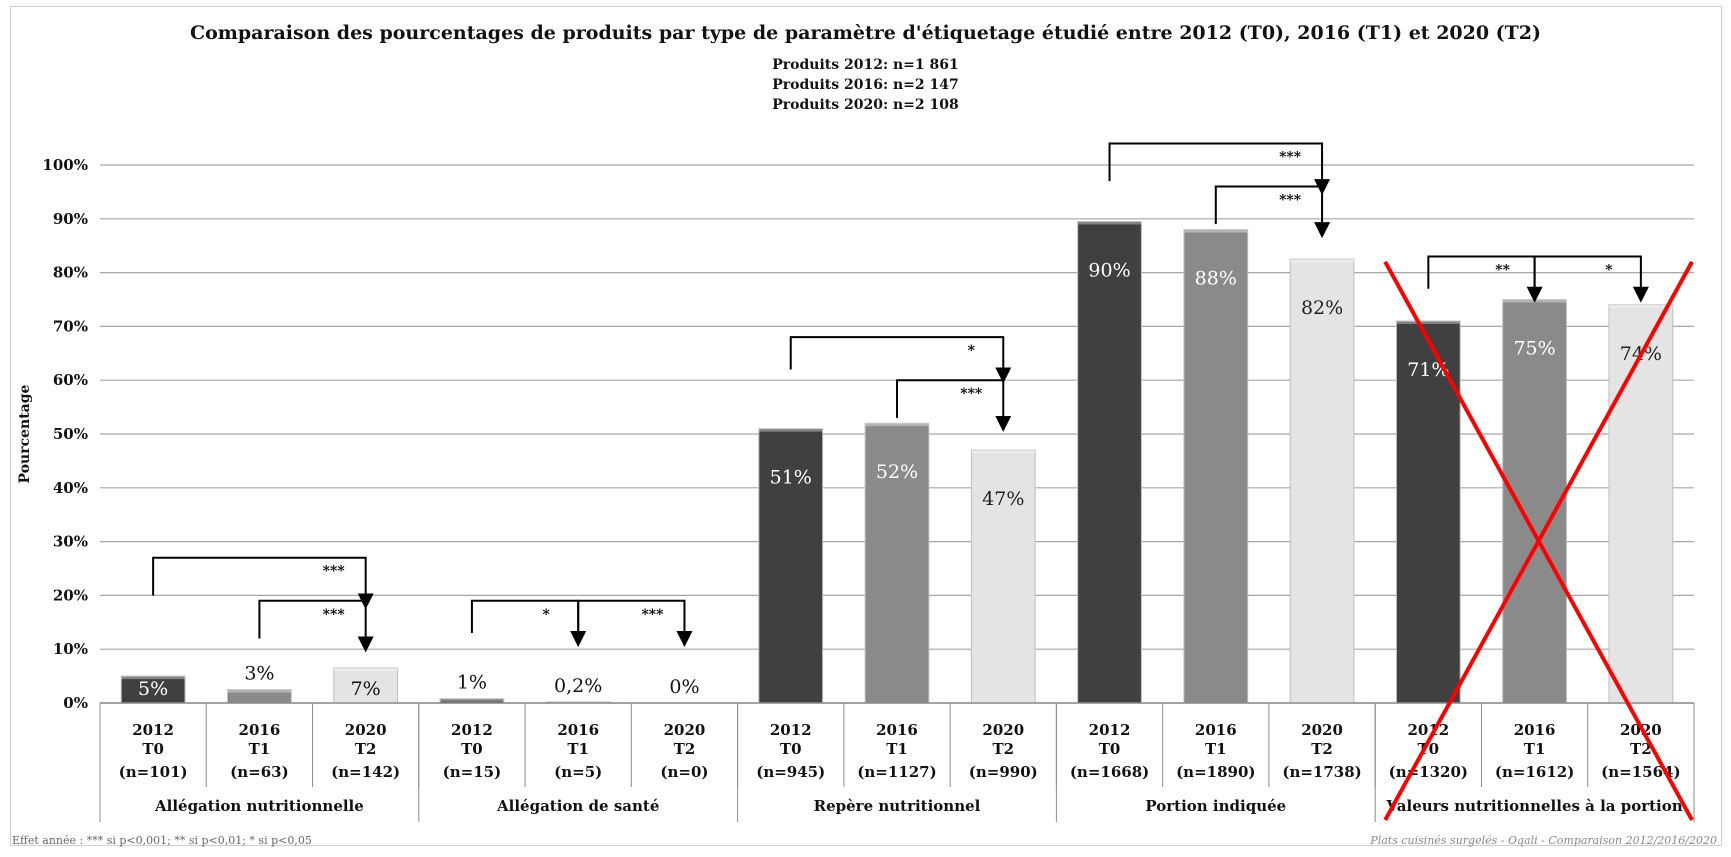  What do you see at coordinates (259, 674) in the screenshot?
I see `data-label: 3%` at bounding box center [259, 674].